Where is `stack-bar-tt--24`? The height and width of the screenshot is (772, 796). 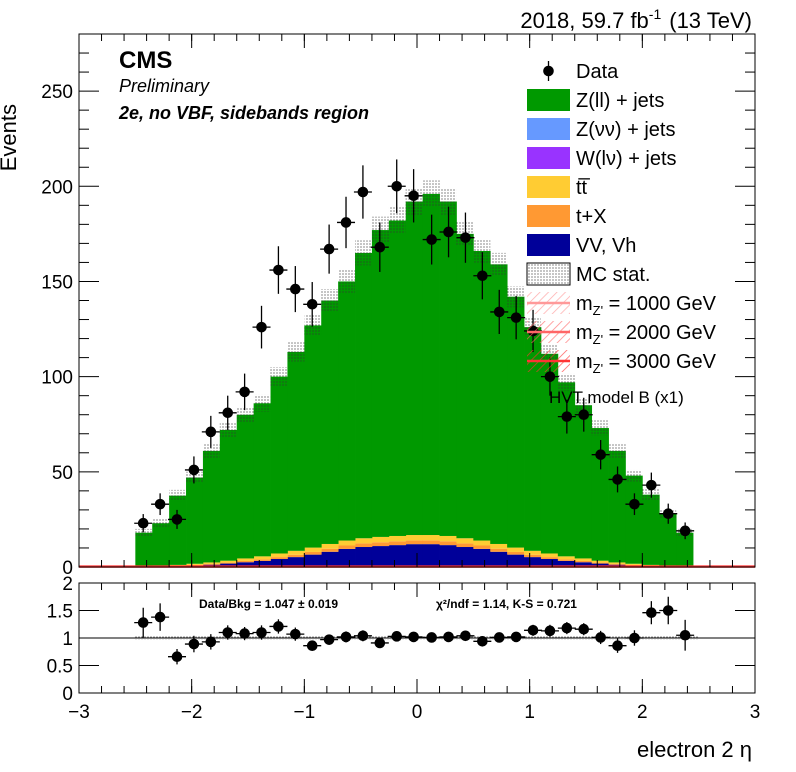 stack-bar-tt--24 is located at coordinates (549, 555).